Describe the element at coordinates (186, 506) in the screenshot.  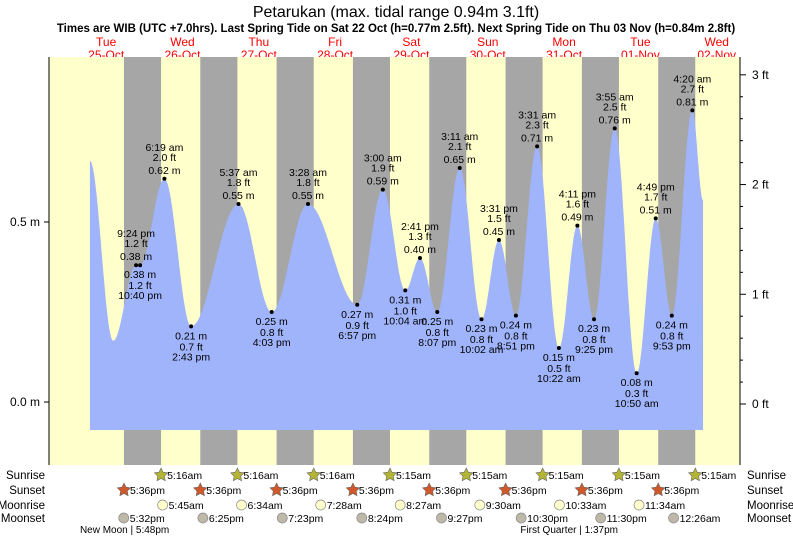
I see `moonrise-time: 5:45am` at that location.